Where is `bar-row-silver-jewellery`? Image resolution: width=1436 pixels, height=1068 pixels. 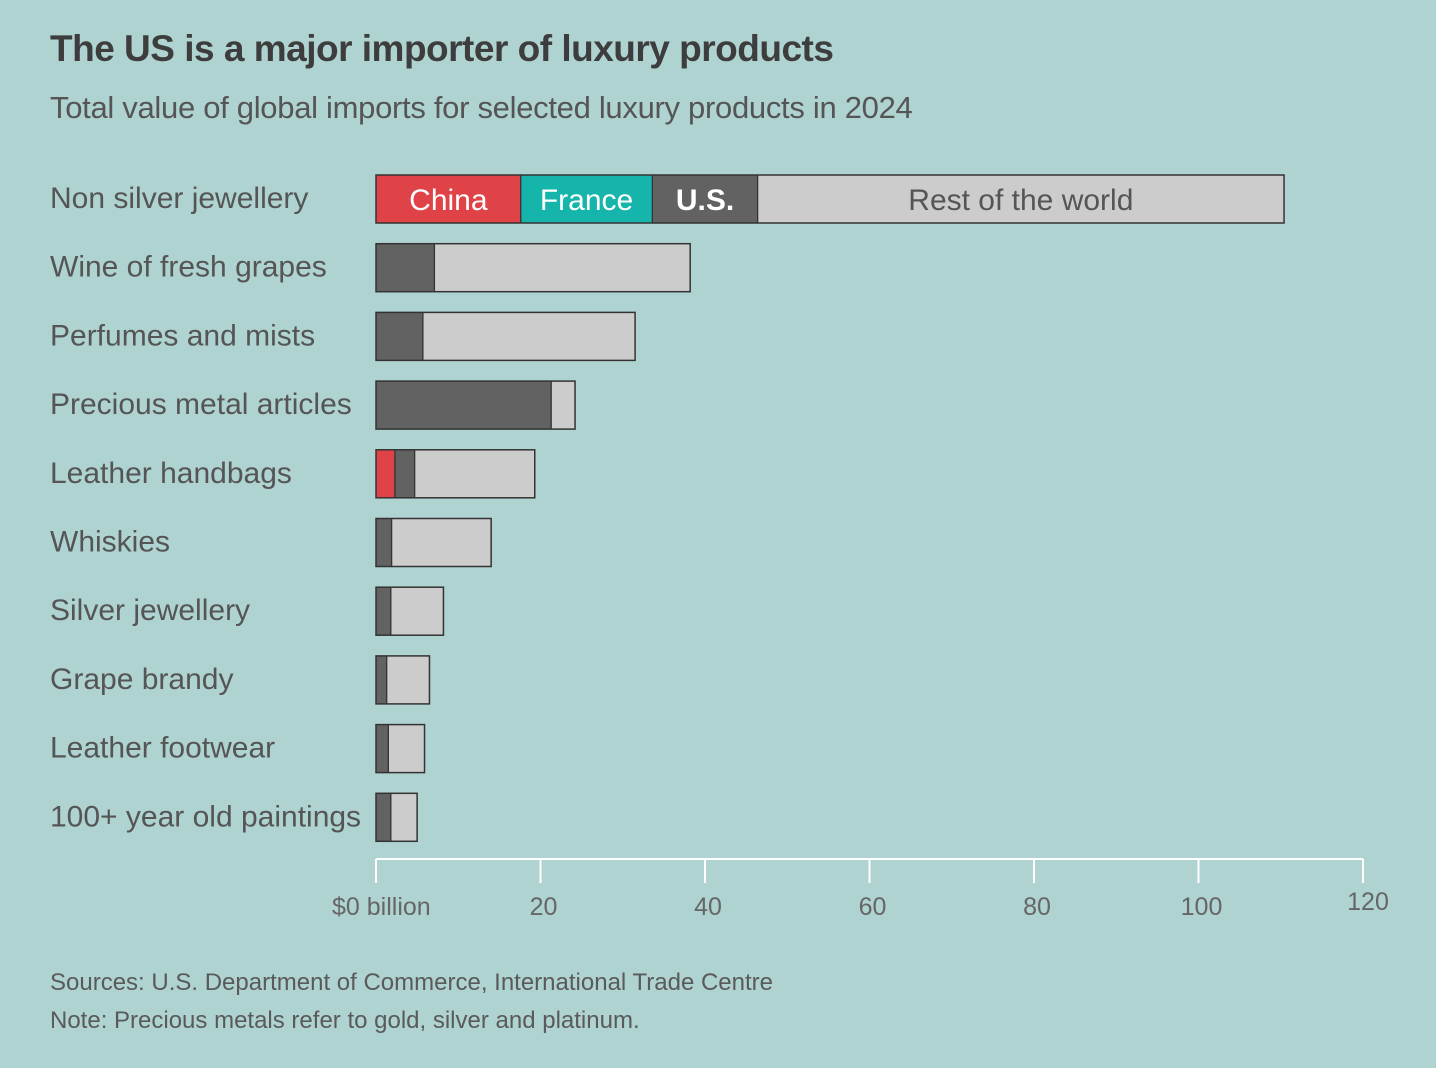
bar-row-silver-jewellery is located at coordinates (410, 611).